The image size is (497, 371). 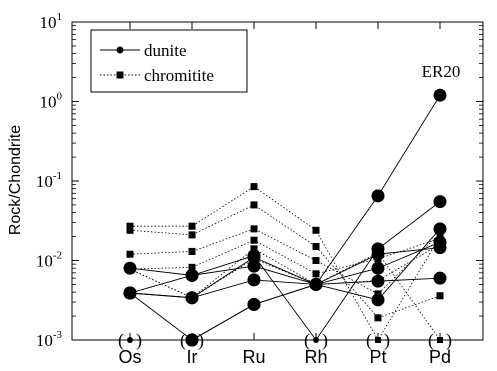 What do you see at coordinates (129, 357) in the screenshot?
I see `x-tick-label-os: Os` at bounding box center [129, 357].